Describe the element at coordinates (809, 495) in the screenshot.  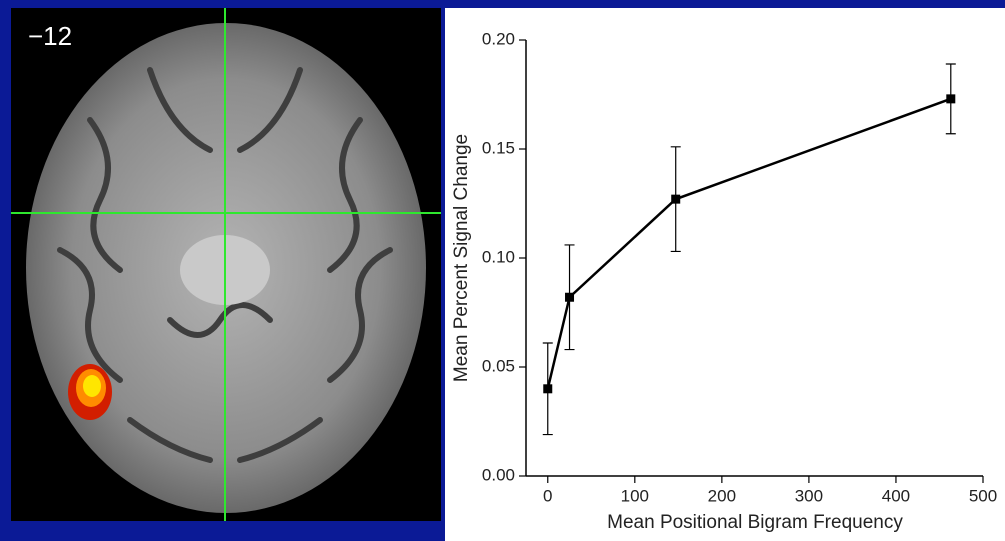
I see `x-tick-label: 300` at that location.